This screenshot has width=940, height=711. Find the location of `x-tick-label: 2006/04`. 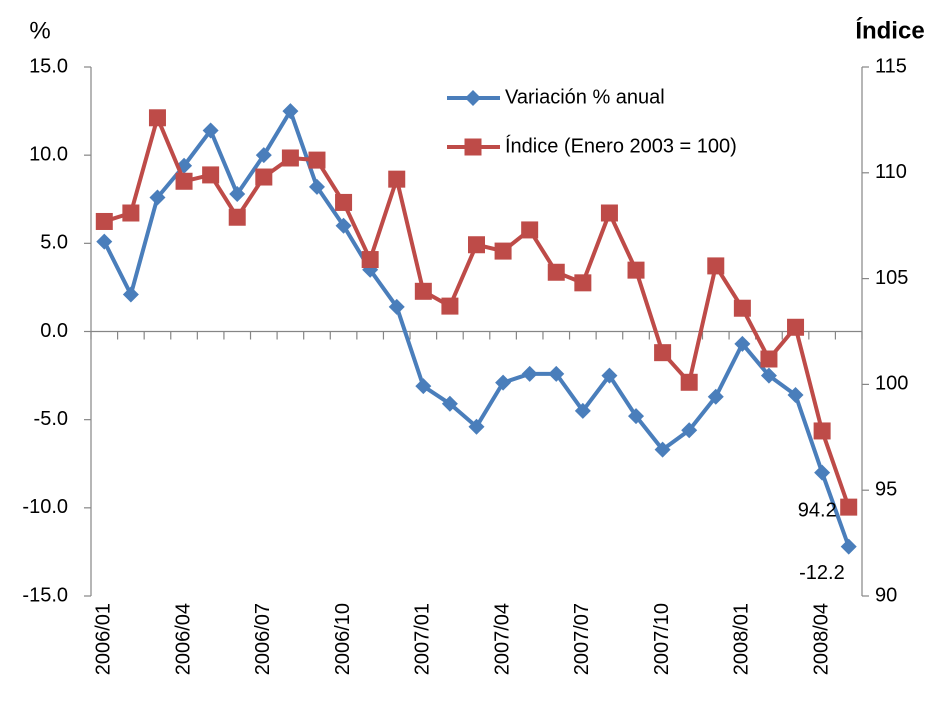

x-tick-label: 2006/04 is located at coordinates (183, 639).